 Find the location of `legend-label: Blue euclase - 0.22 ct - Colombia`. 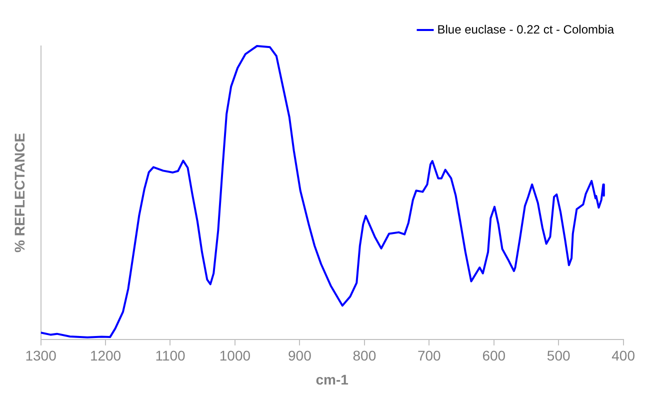

legend-label: Blue euclase - 0.22 ct - Colombia is located at coordinates (525, 29).